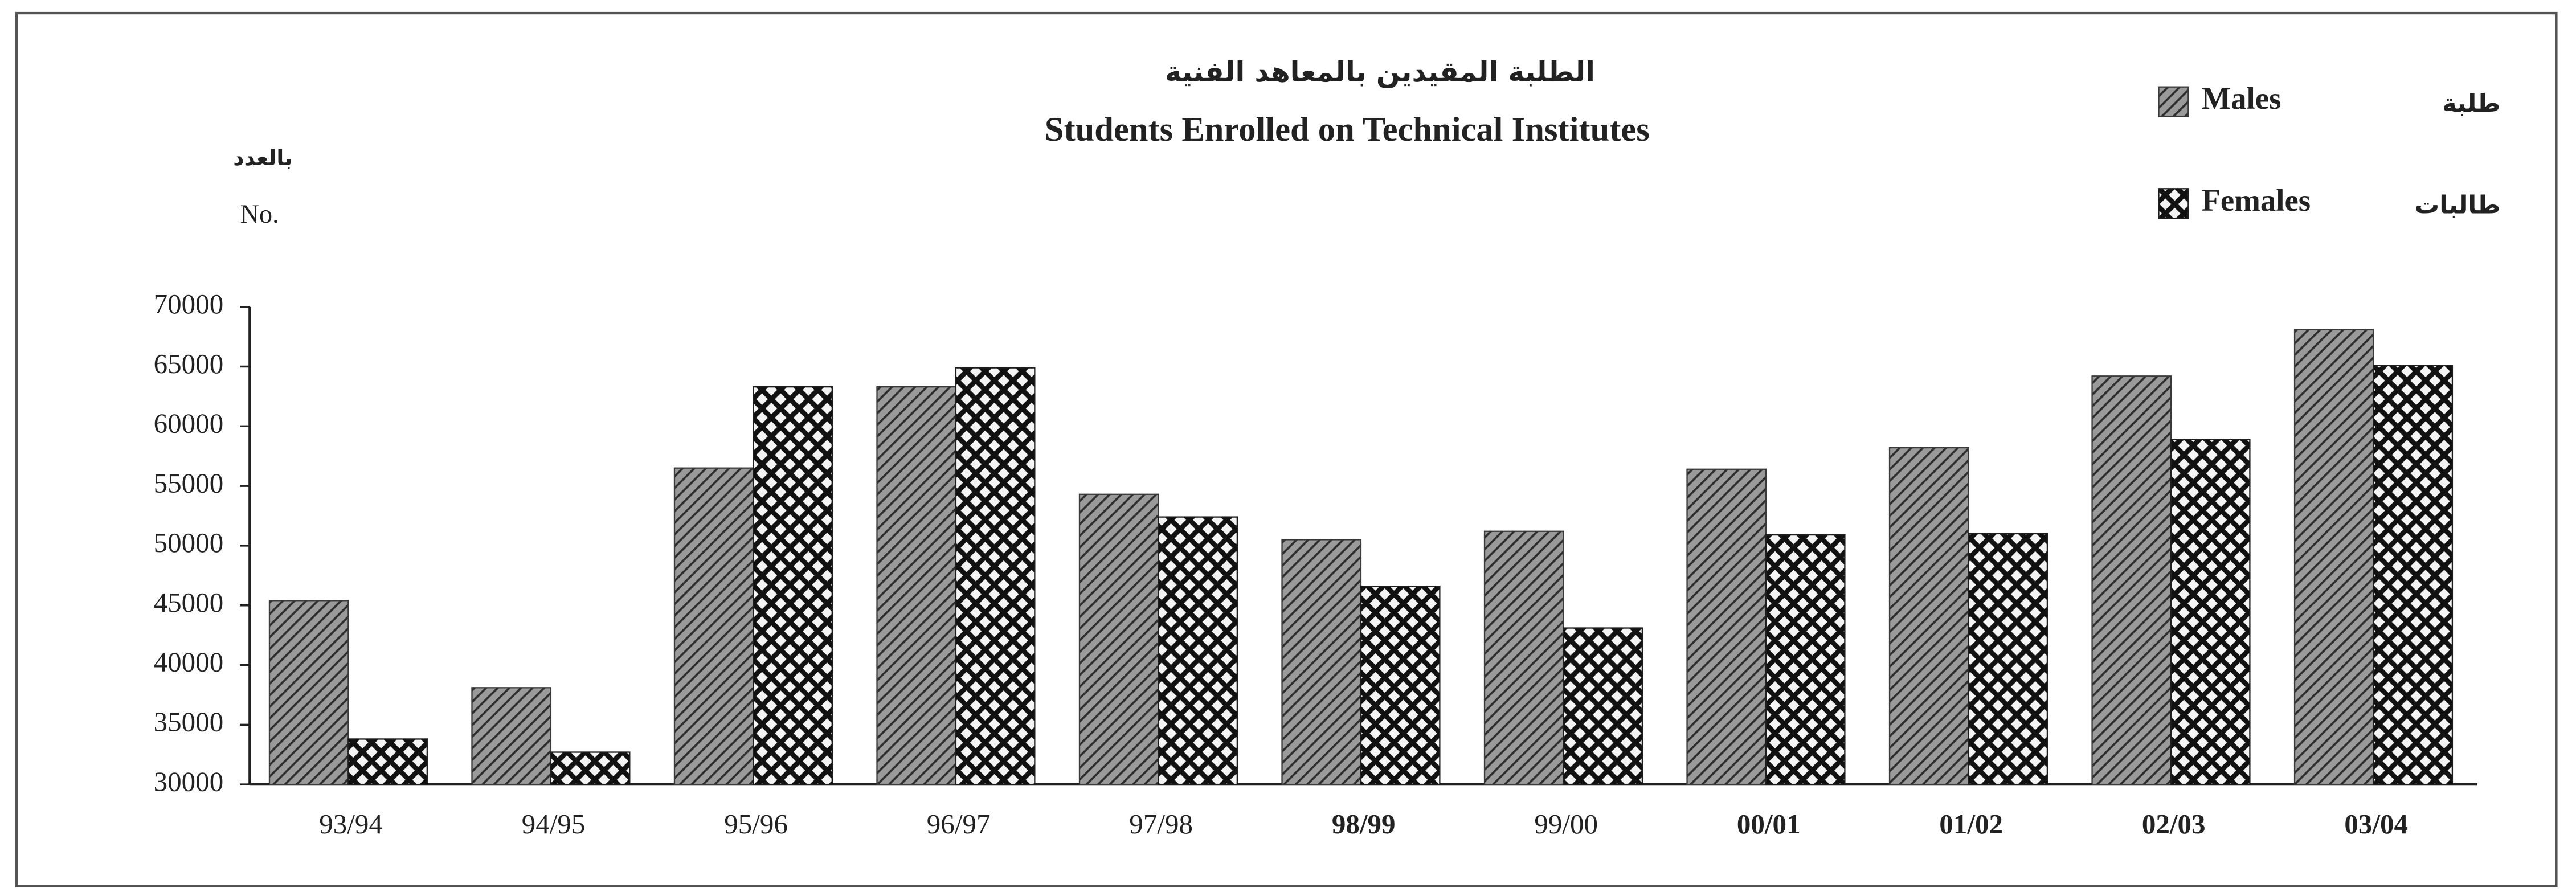  Describe the element at coordinates (351, 824) in the screenshot. I see `x-tick-label: 93/94` at that location.